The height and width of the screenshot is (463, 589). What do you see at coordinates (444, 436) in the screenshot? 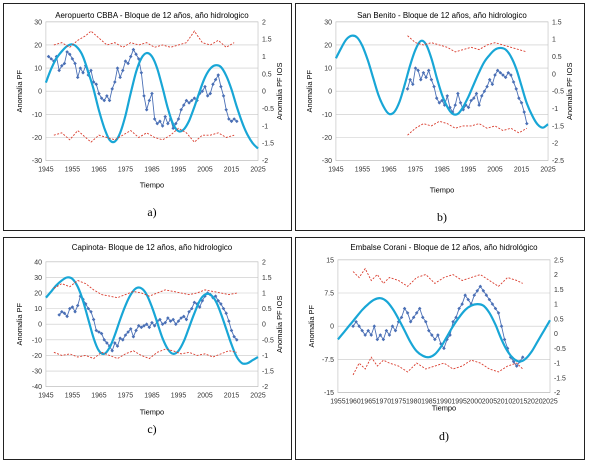
I see `panel-letter: d)` at bounding box center [444, 436].